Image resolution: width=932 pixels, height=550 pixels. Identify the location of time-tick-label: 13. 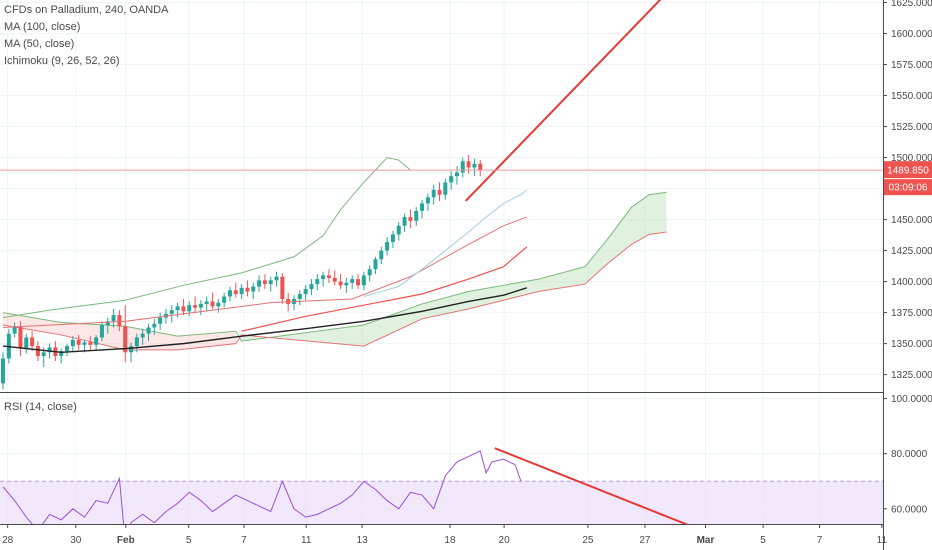
(363, 540).